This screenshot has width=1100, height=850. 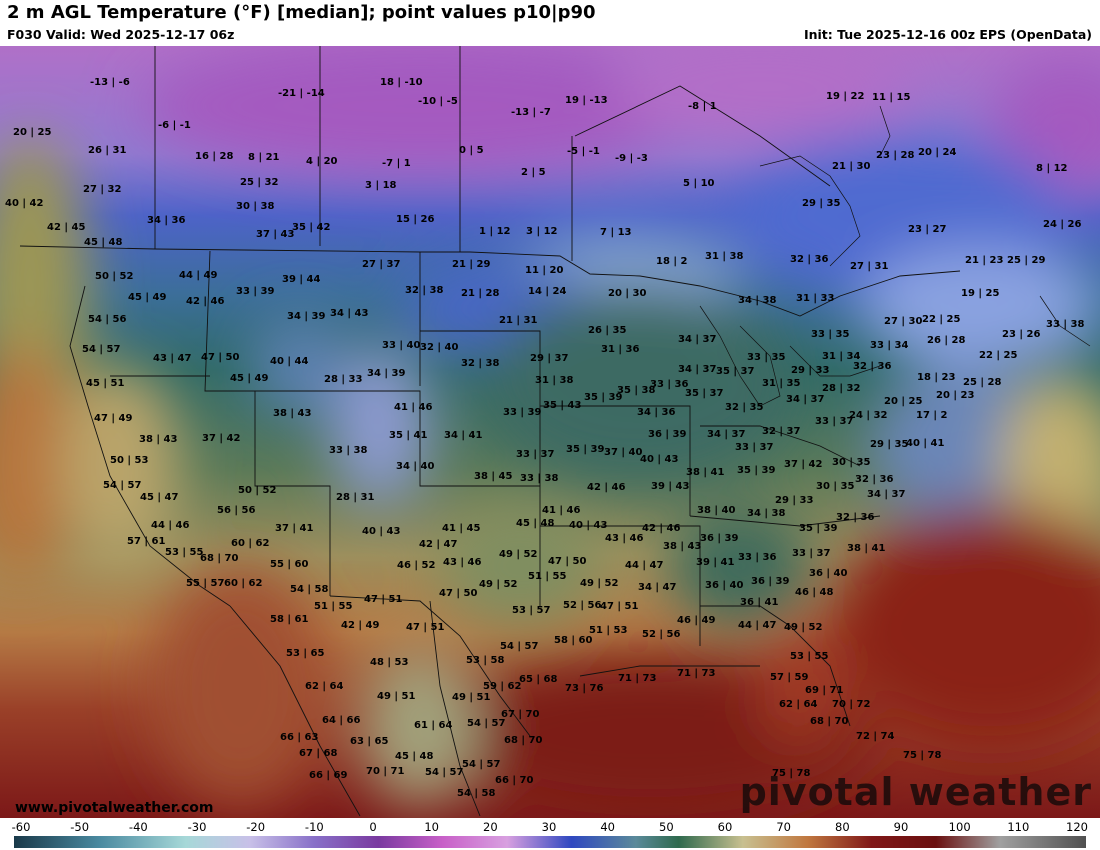 What do you see at coordinates (333, 606) in the screenshot?
I see `point-value: 51 | 55` at bounding box center [333, 606].